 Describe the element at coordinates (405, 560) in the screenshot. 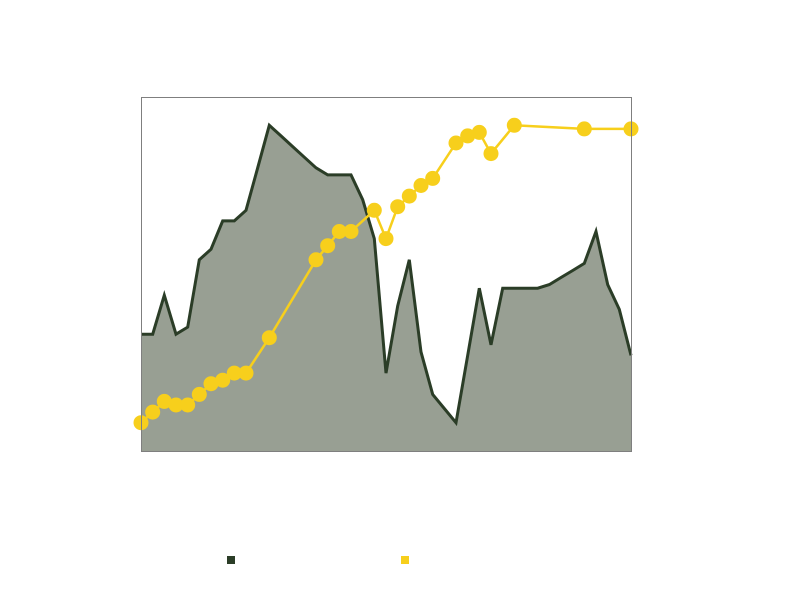

I see `legend-swatch-line-series` at that location.